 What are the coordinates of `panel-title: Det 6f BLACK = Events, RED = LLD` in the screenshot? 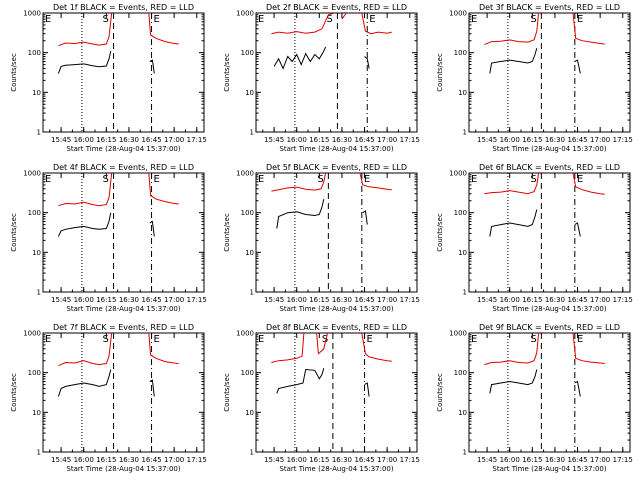 It's located at (549, 167).